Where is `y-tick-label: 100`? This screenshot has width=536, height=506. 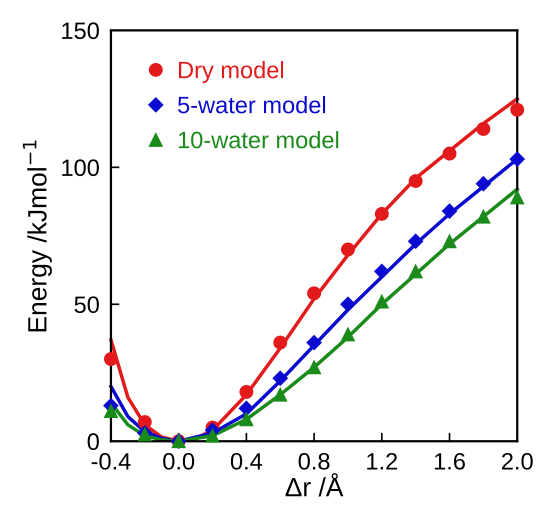
y-tick-label: 100 is located at coordinates (80, 167).